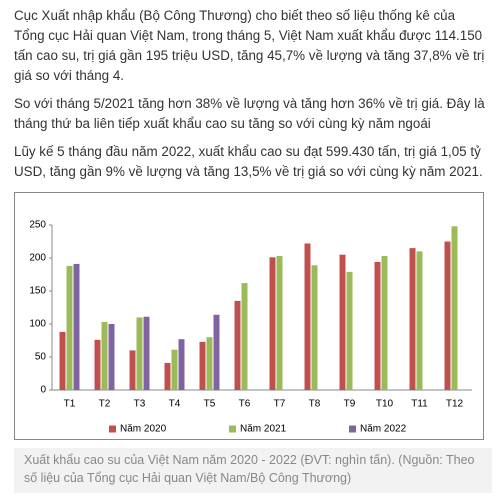 This screenshot has height=500, width=496. I want to click on x-tick-label: T9, so click(350, 404).